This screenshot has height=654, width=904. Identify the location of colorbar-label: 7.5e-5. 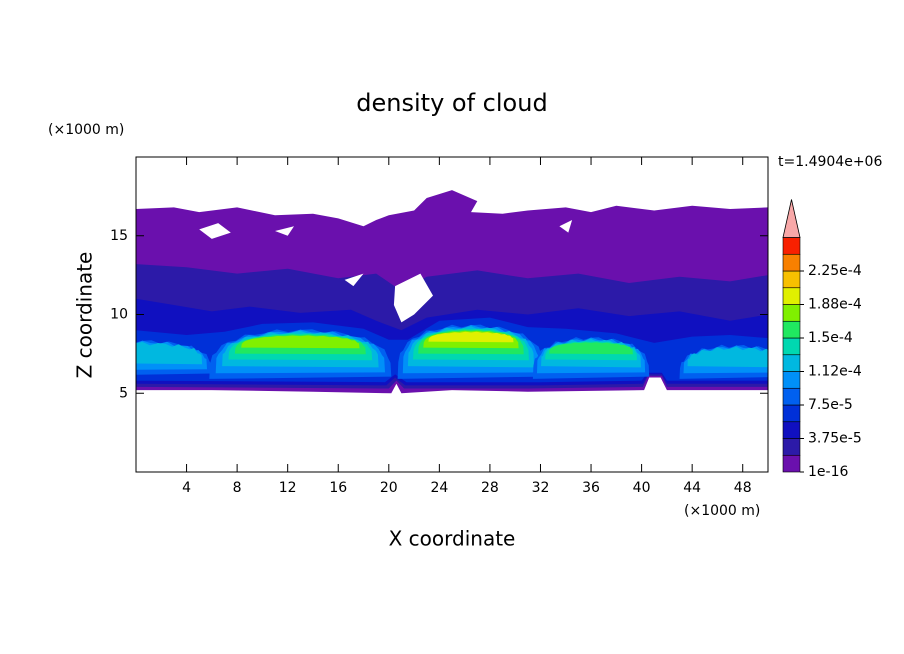
(830, 405).